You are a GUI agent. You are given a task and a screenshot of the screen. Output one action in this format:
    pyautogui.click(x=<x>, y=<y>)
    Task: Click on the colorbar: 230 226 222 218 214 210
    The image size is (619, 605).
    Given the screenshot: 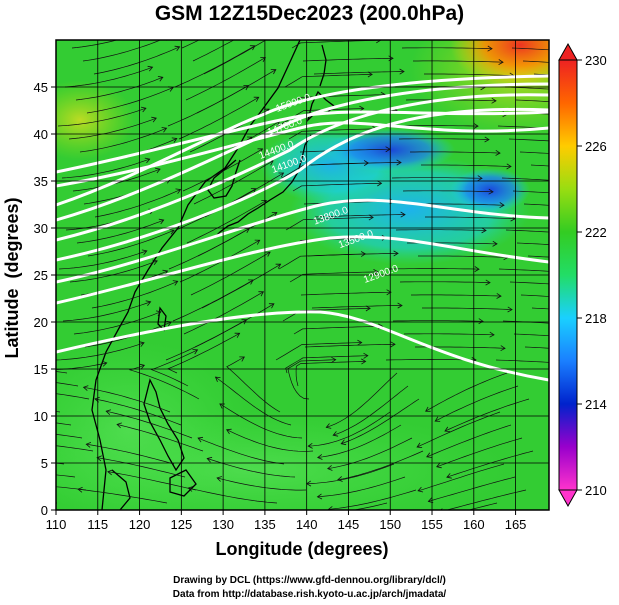 What is the action you would take?
    pyautogui.click(x=582, y=275)
    